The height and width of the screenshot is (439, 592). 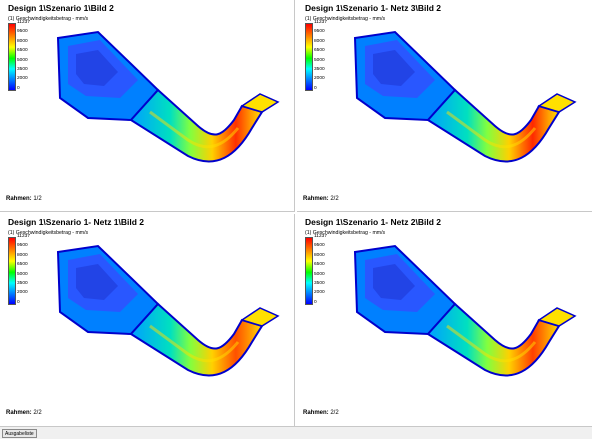 I want to click on panel-title: Design 1\Szenario 1- Netz 2\Bild 2, so click(x=373, y=222).